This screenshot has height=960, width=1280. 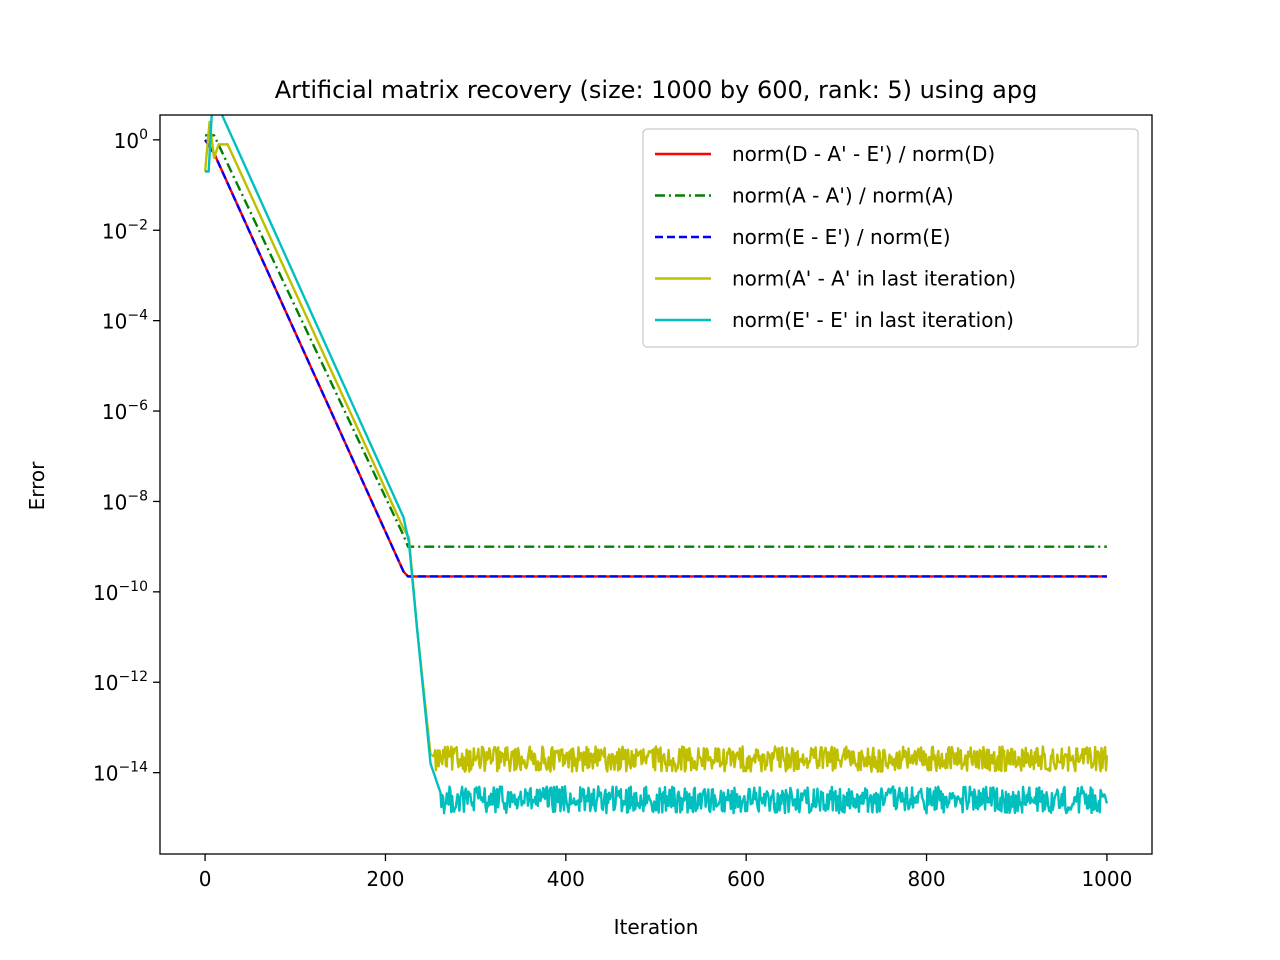 I want to click on y-tick-label: 10⁰, so click(x=131, y=140).